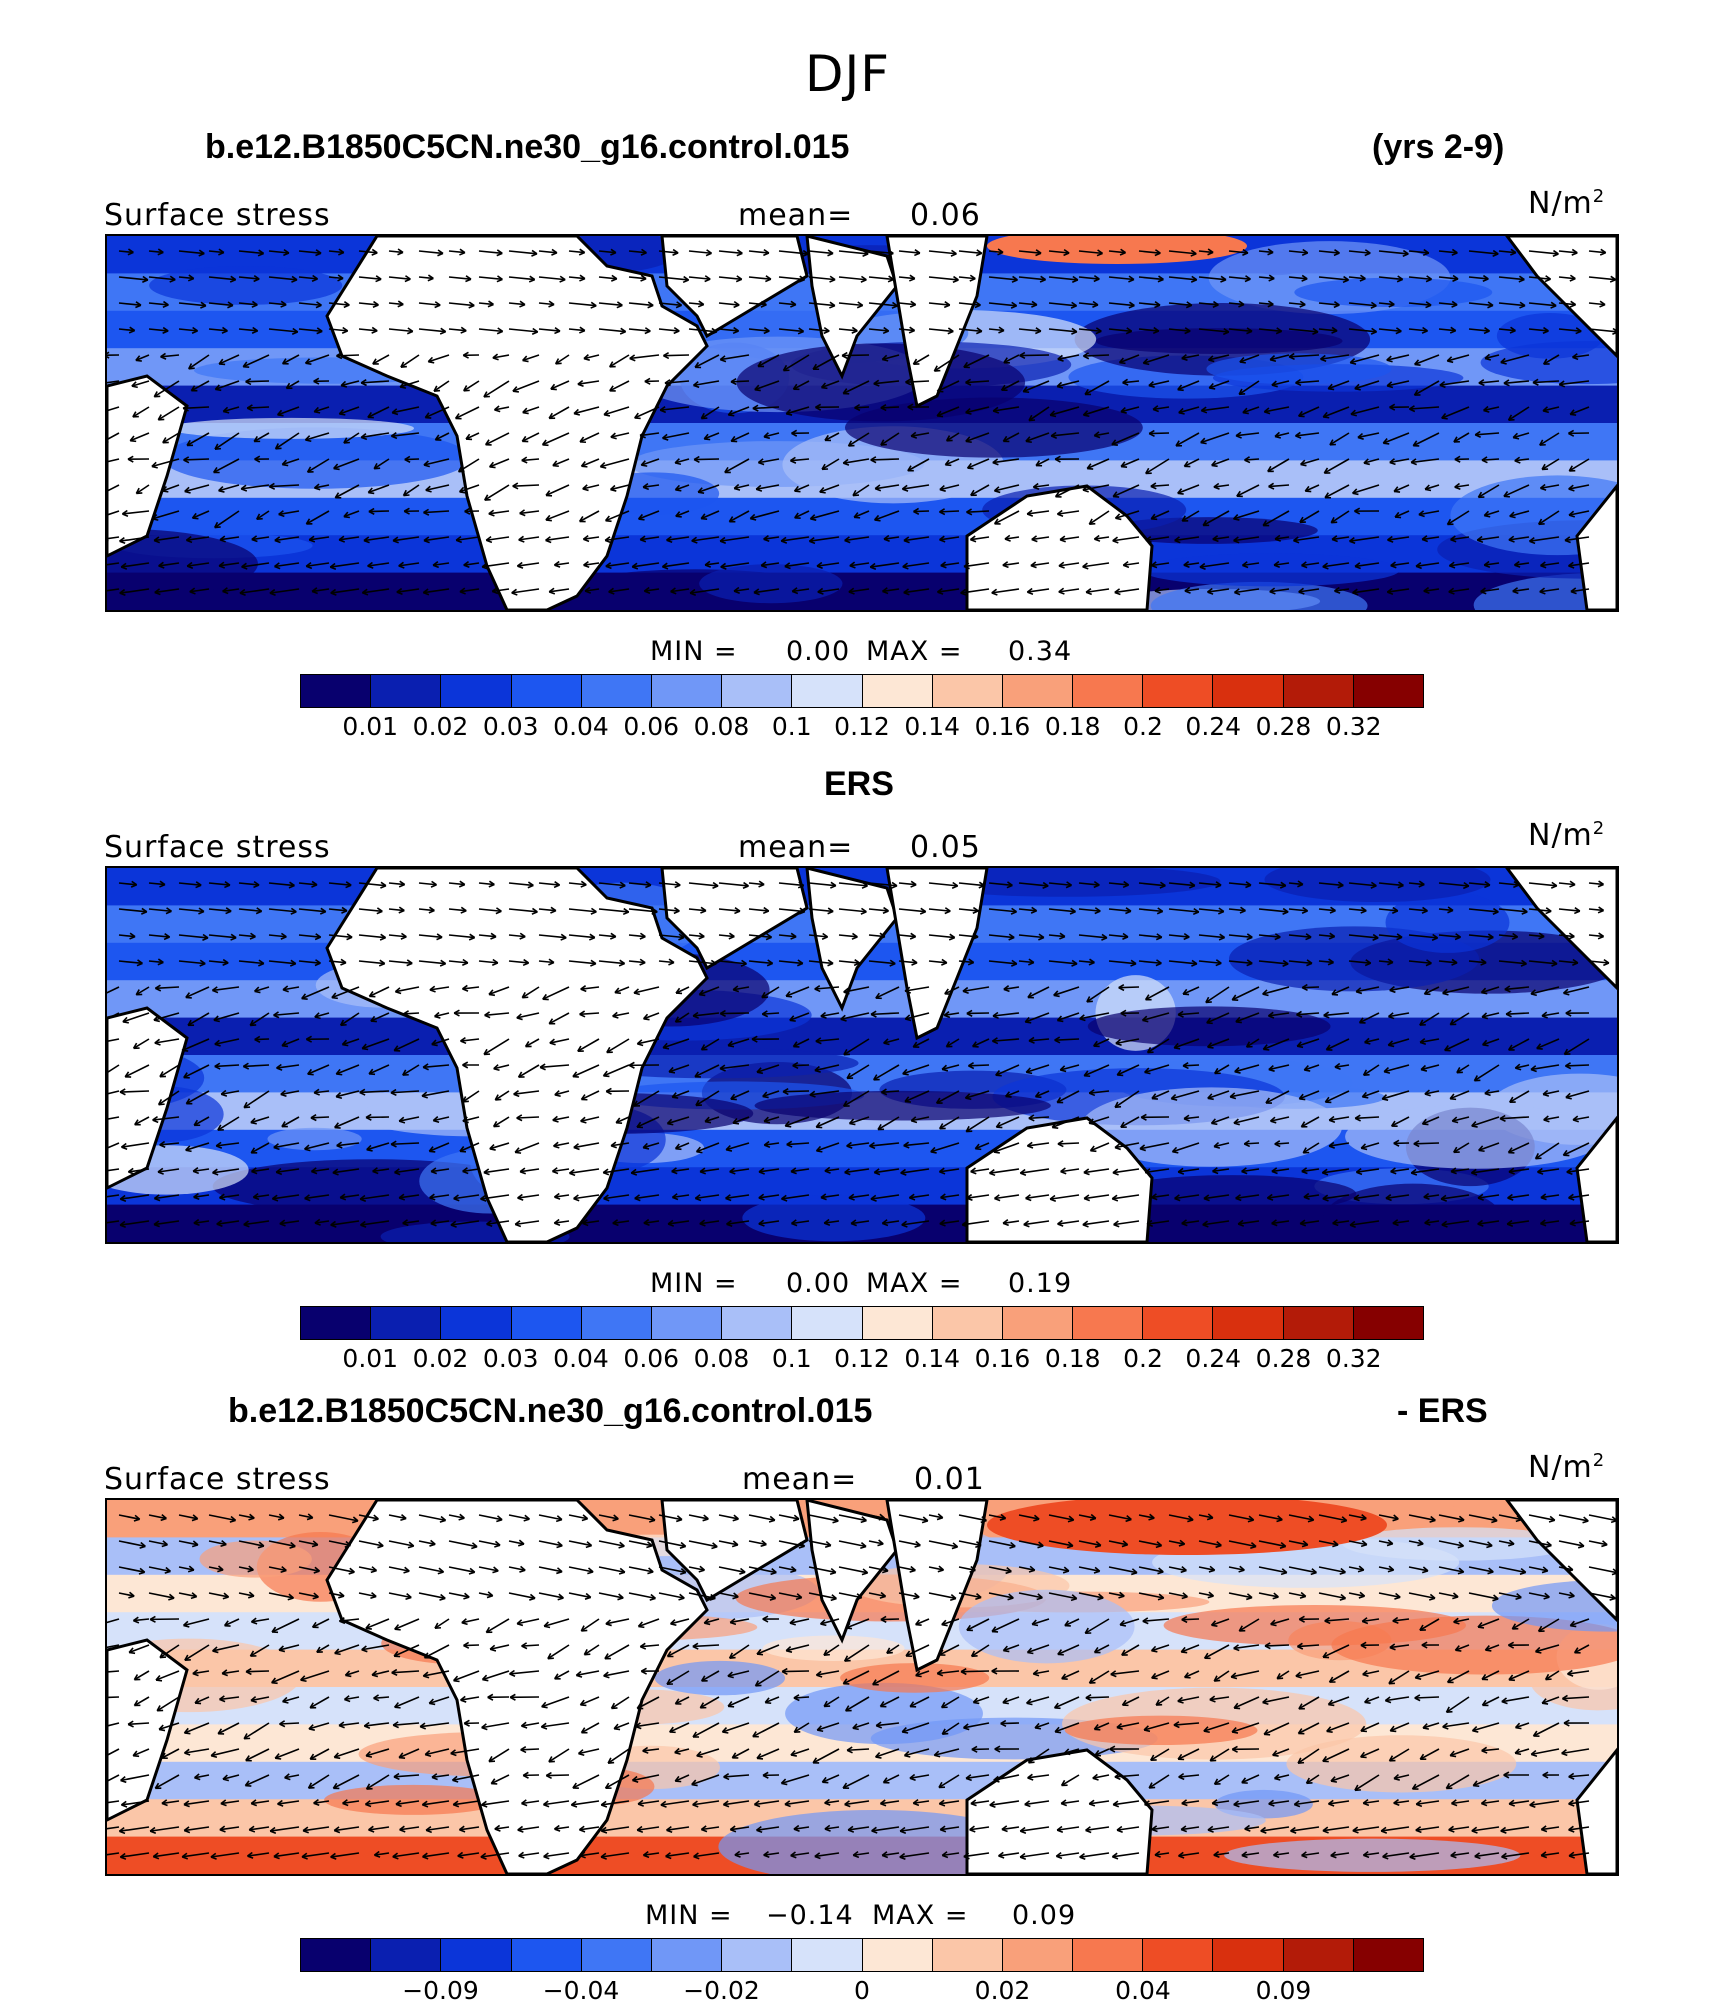 Image resolution: width=1710 pixels, height=2011 pixels. What do you see at coordinates (1318, 1323) in the screenshot?
I see `colorbar-swatch` at bounding box center [1318, 1323].